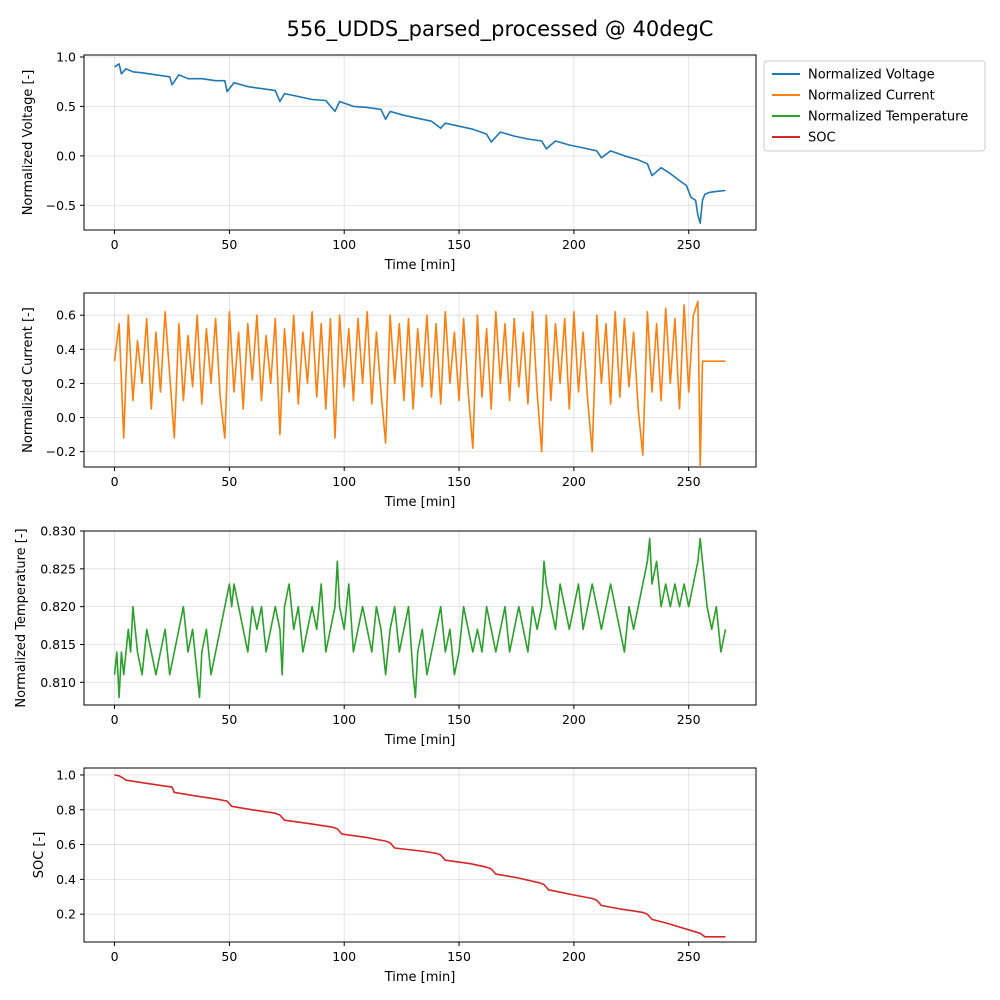  Describe the element at coordinates (871, 96) in the screenshot. I see `legend-entry-label: Normalized Current` at that location.